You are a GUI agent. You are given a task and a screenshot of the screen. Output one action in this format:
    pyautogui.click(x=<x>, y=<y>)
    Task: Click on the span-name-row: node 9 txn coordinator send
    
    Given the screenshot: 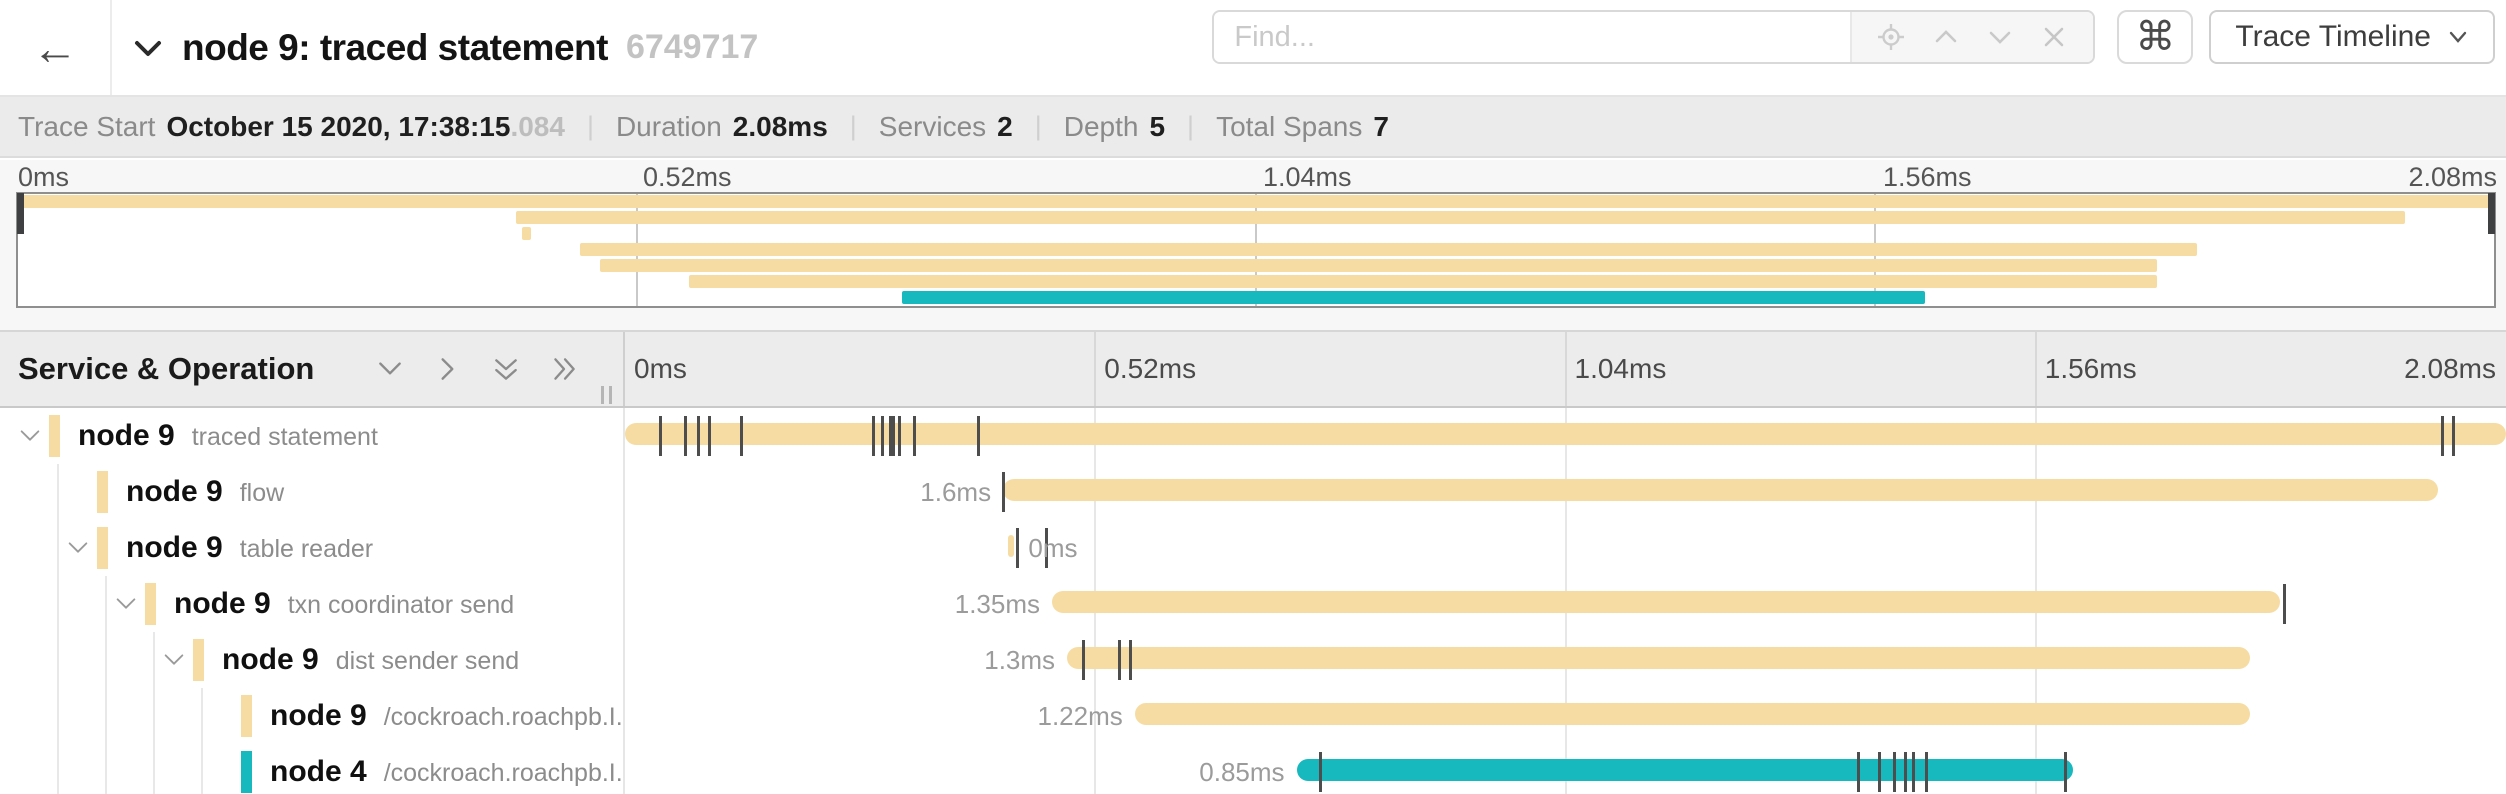 What is the action you would take?
    pyautogui.click(x=311, y=604)
    